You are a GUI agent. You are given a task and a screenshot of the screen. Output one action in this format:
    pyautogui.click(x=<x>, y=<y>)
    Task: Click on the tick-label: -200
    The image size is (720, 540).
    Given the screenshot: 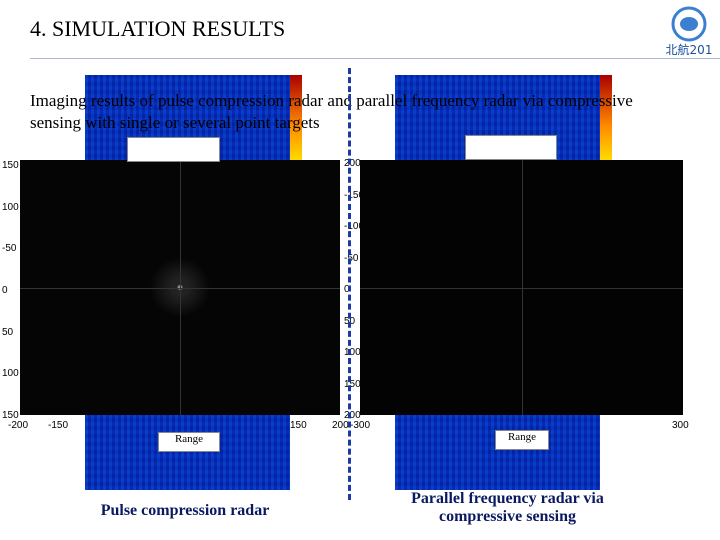 What is the action you would take?
    pyautogui.click(x=18, y=425)
    